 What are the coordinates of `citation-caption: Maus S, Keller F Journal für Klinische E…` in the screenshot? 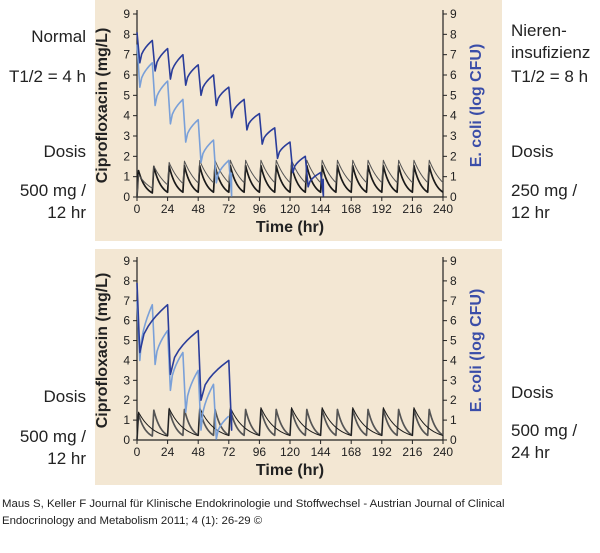 It's located at (300, 513).